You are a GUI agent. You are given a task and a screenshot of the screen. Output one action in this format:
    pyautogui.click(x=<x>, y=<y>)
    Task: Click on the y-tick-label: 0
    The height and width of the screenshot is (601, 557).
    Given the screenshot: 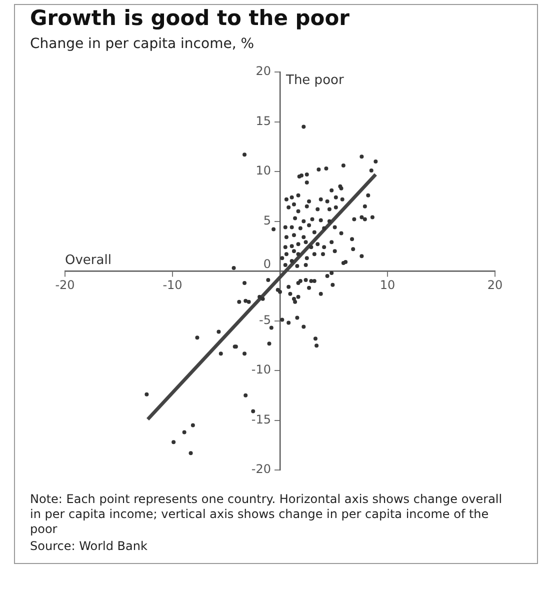 What is the action you would take?
    pyautogui.click(x=267, y=264)
    